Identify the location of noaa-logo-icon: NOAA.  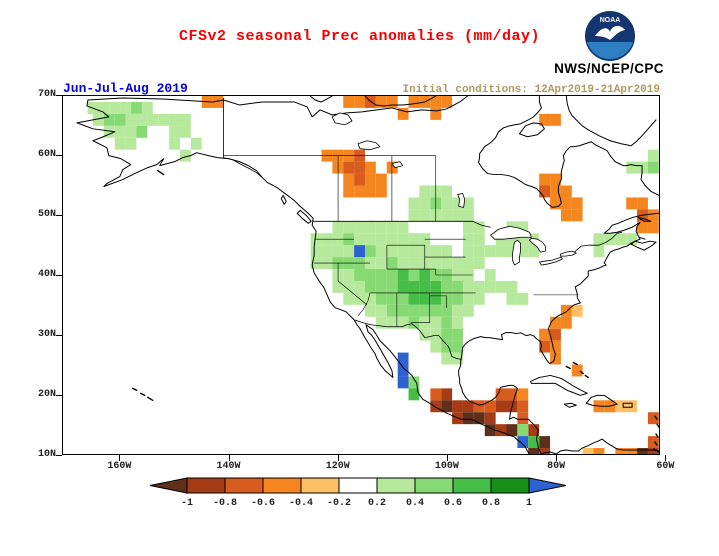
(610, 36).